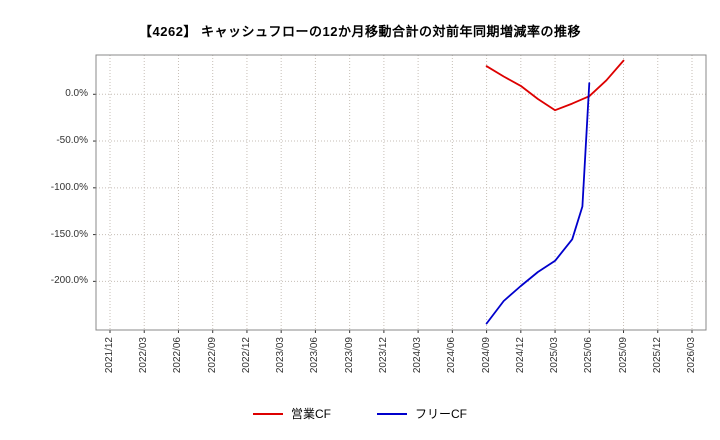  What do you see at coordinates (691, 355) in the screenshot?
I see `x-axis-tick-label: 2026/03` at bounding box center [691, 355].